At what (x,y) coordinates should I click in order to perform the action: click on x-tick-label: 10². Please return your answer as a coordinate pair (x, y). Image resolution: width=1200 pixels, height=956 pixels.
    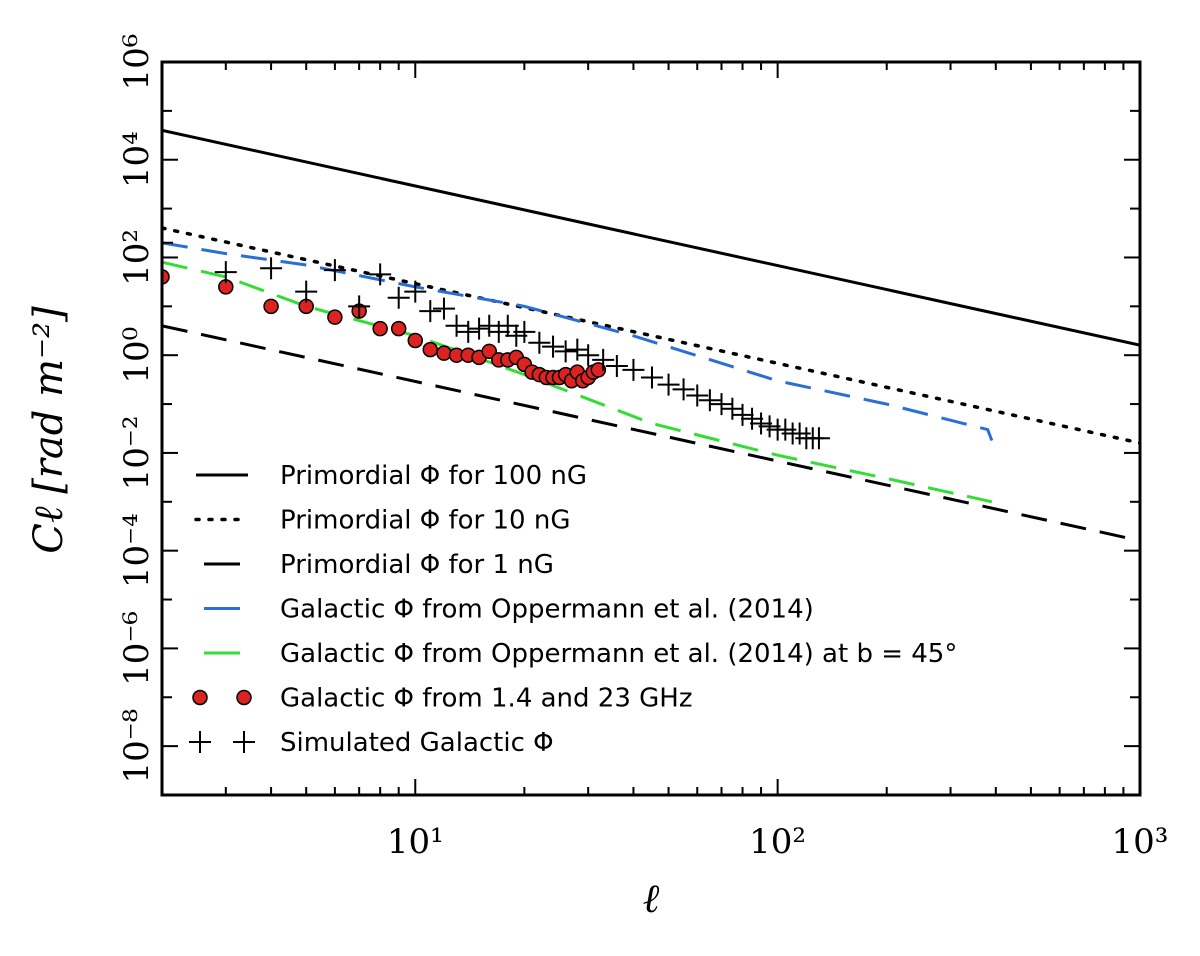
    Looking at the image, I should click on (777, 842).